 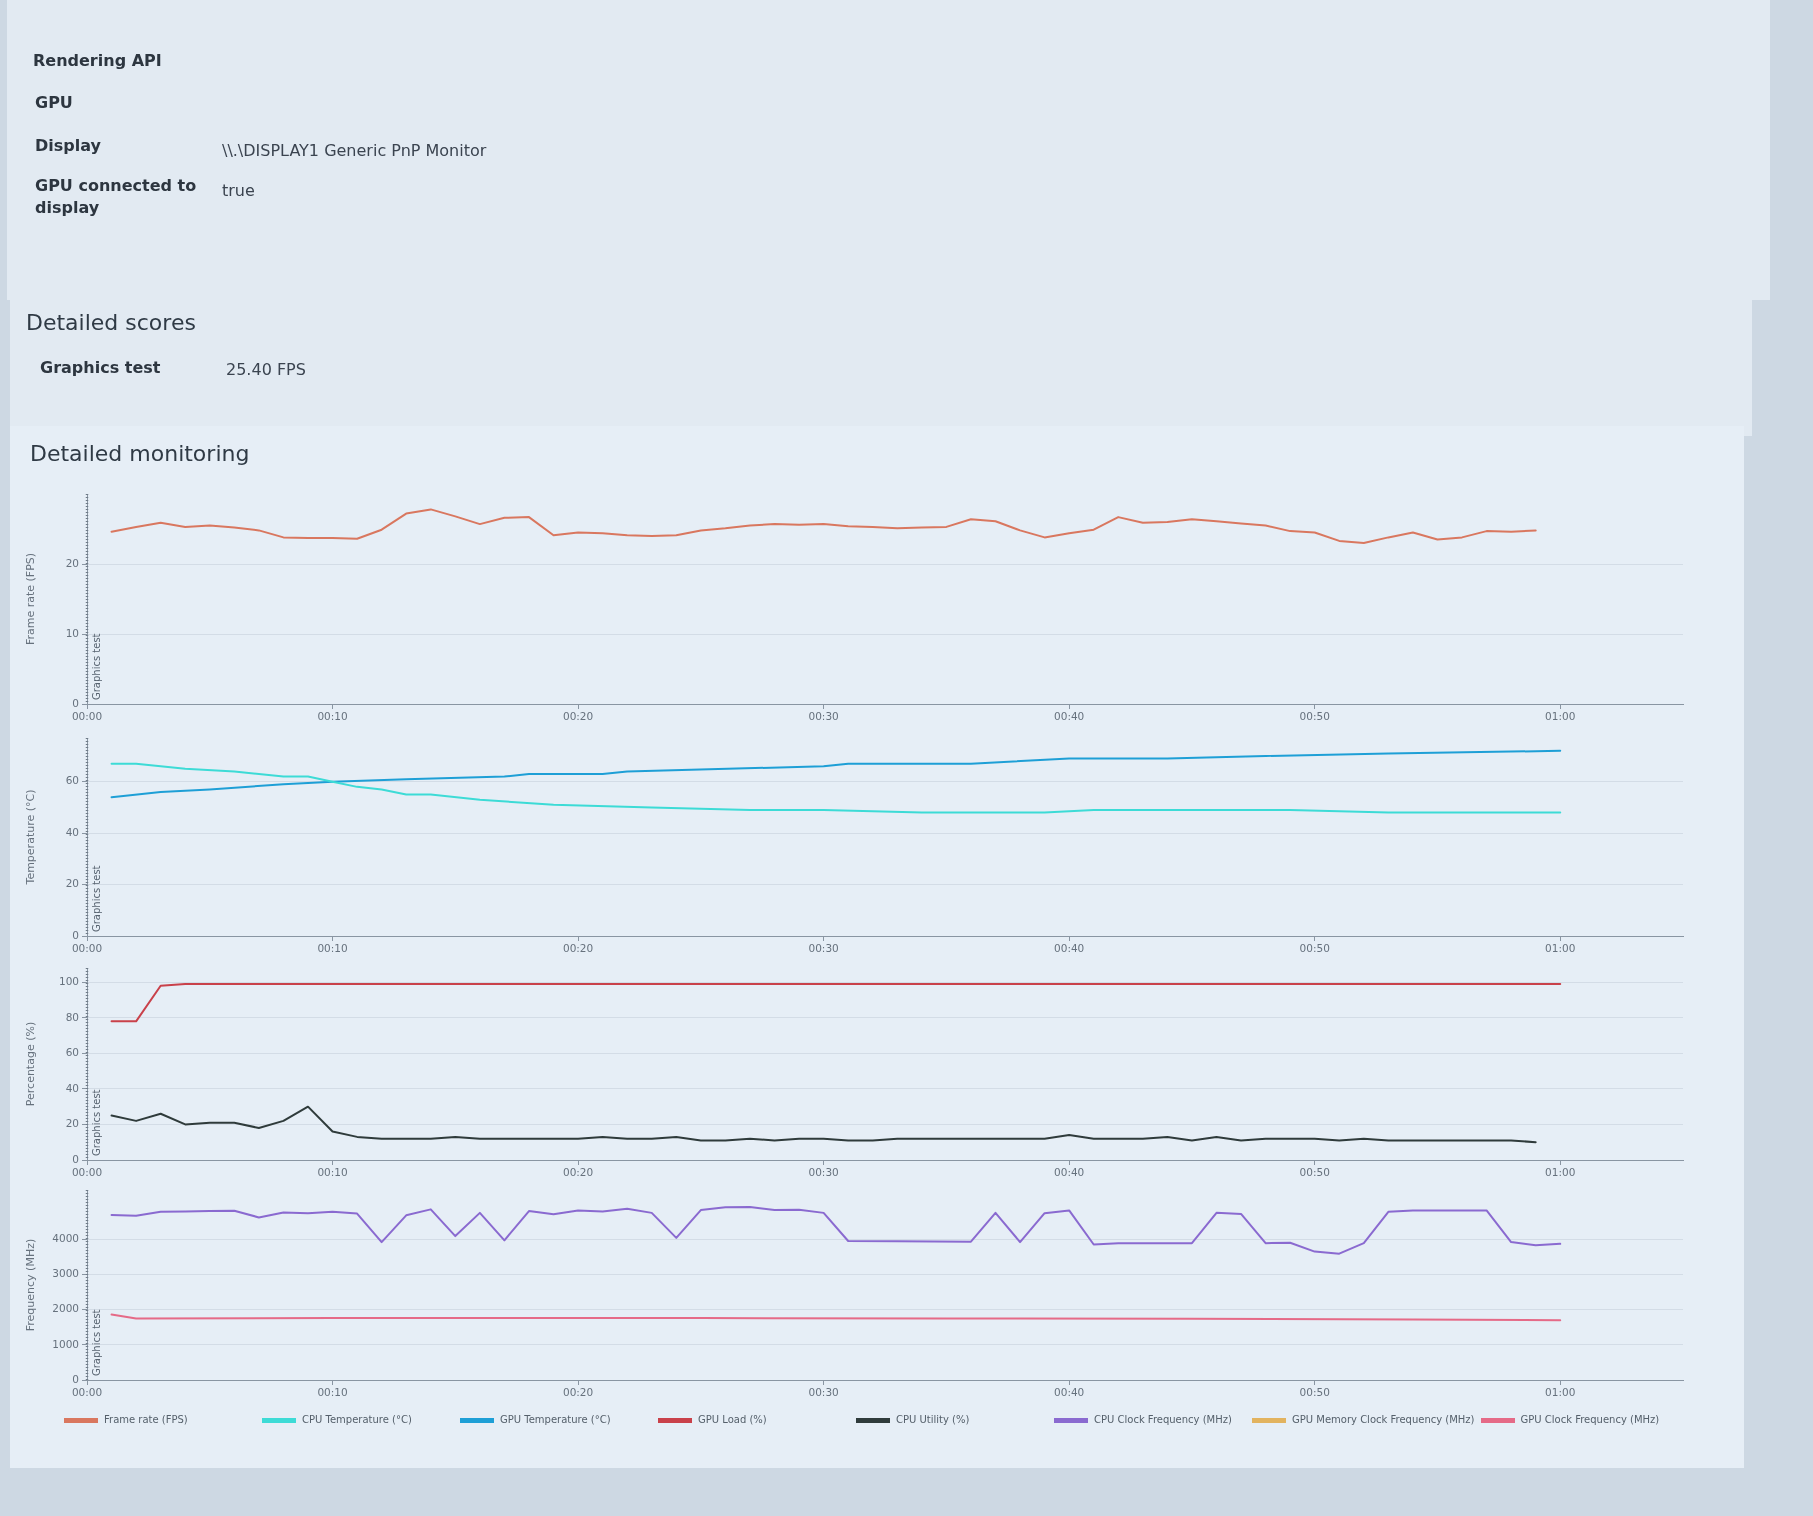 What do you see at coordinates (266, 370) in the screenshot?
I see `text: 25.40 FPS` at bounding box center [266, 370].